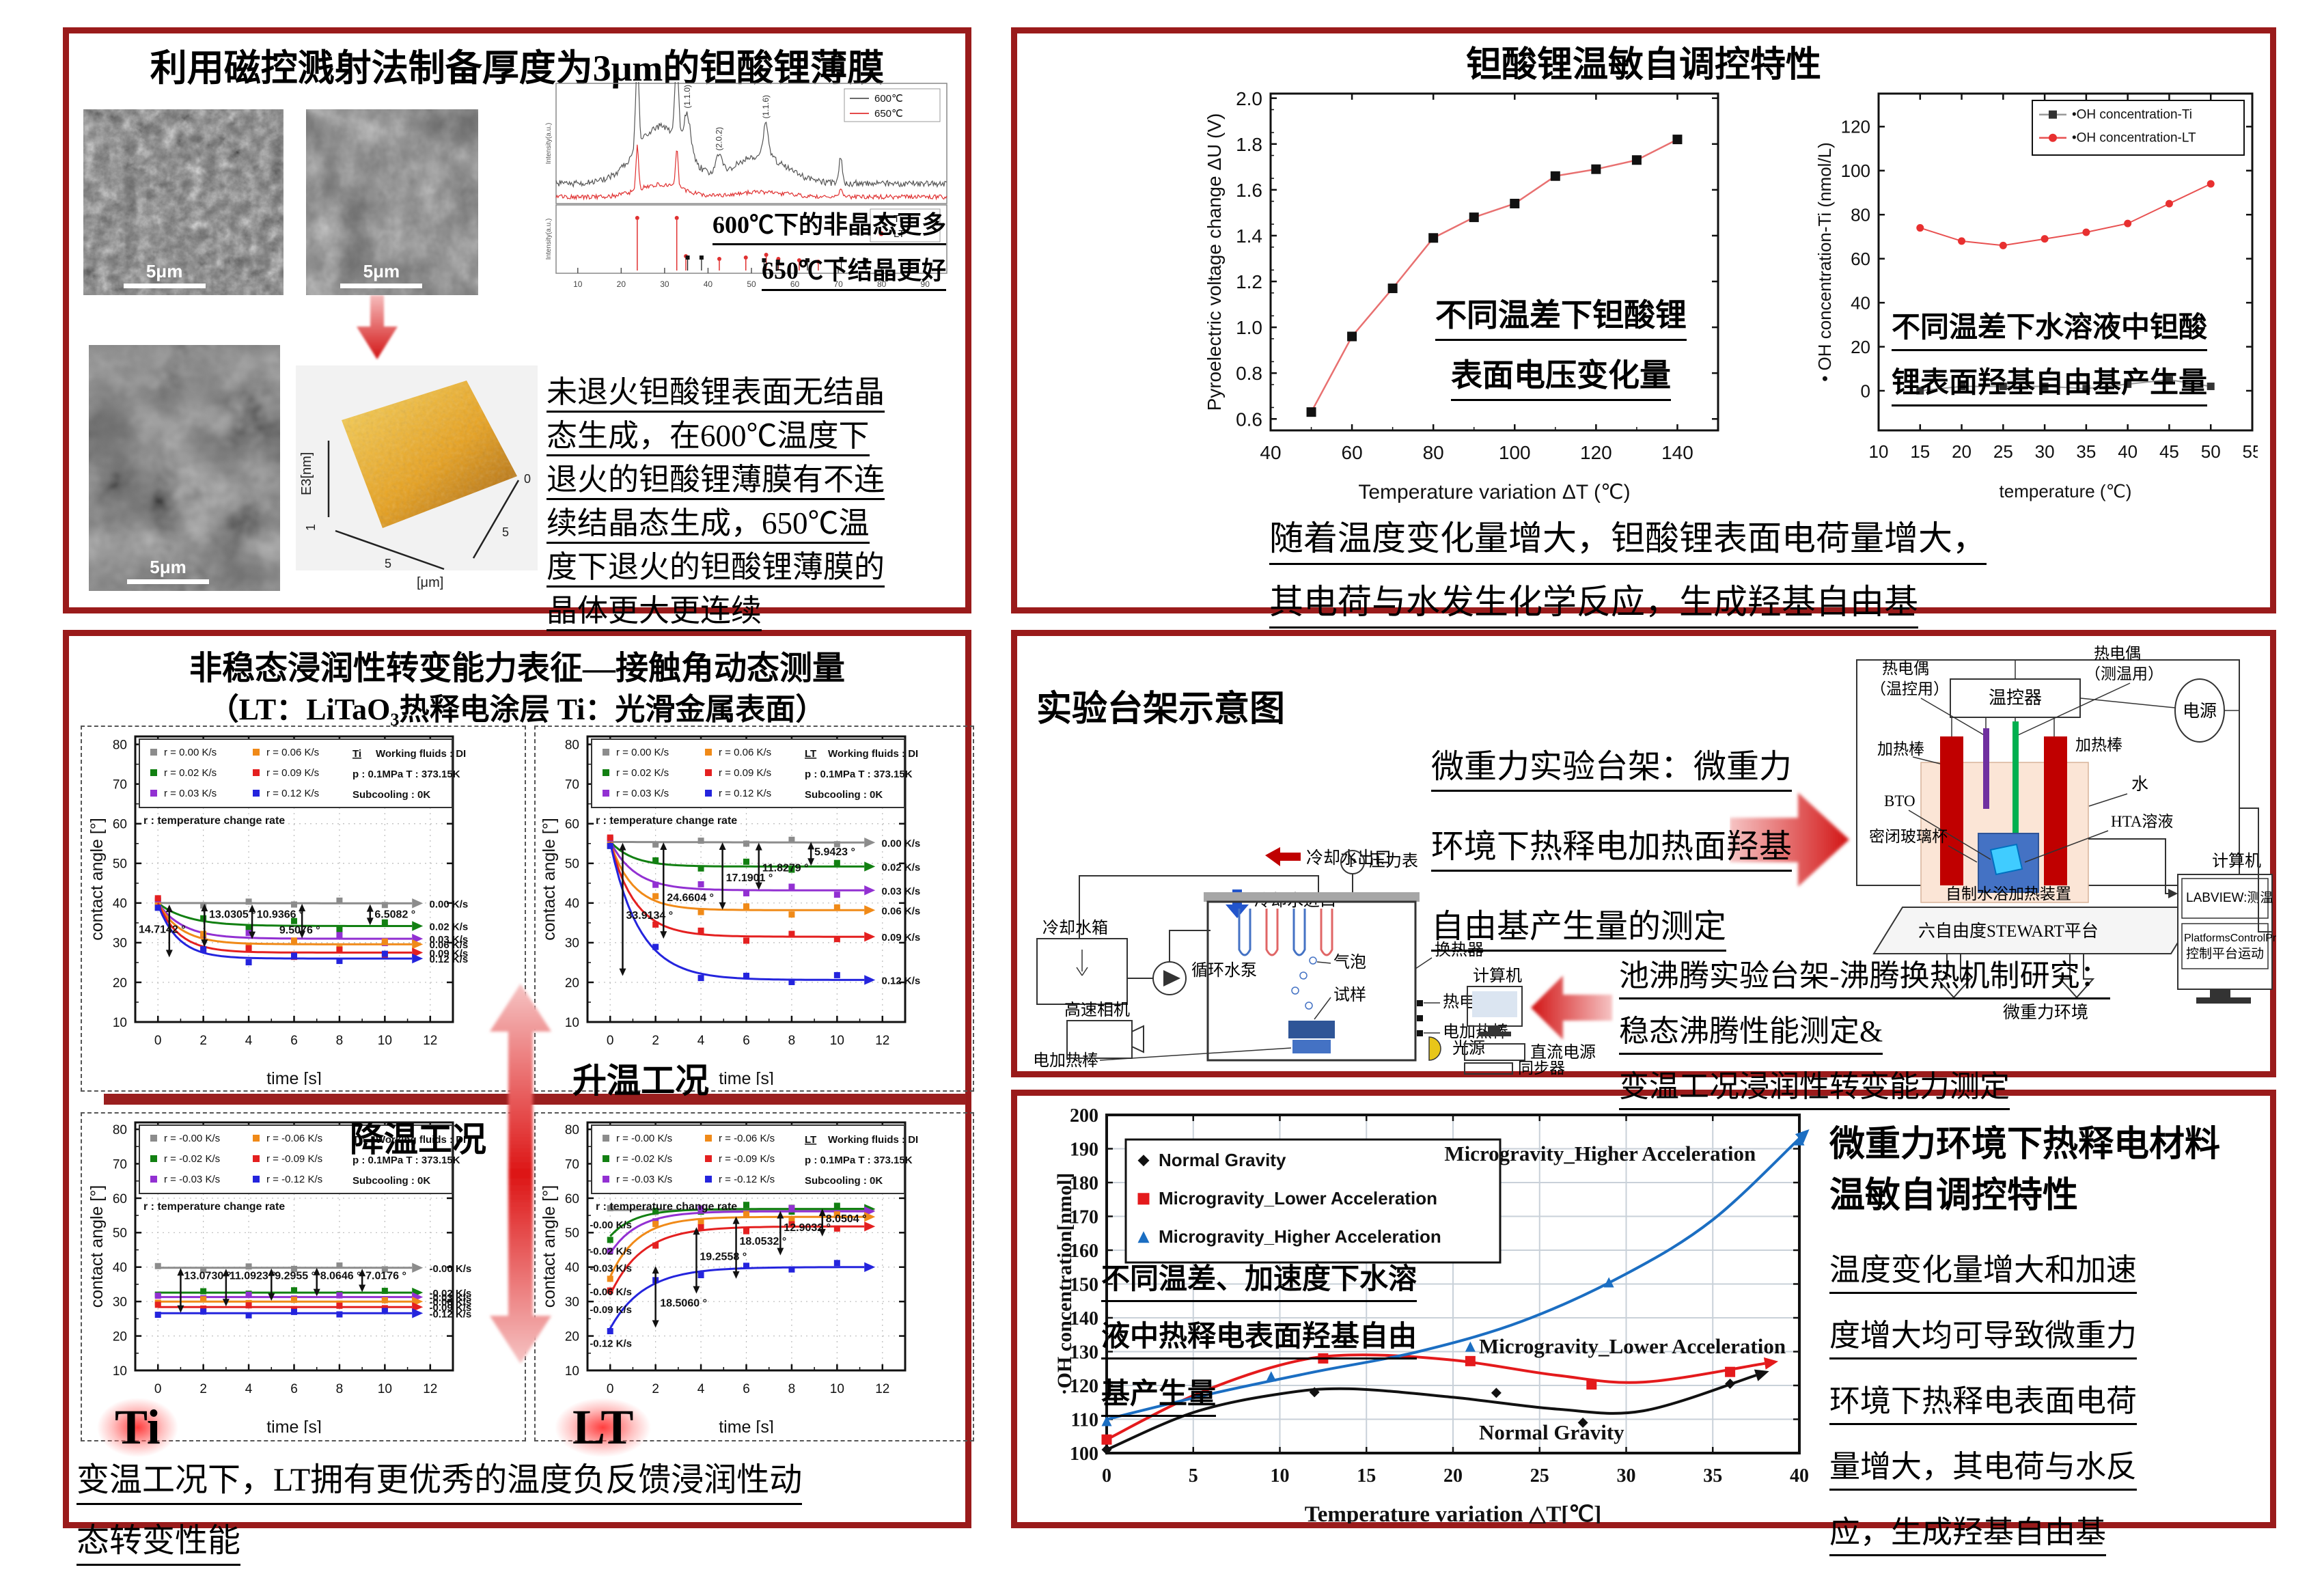 The image size is (2324, 1574). What do you see at coordinates (1626, 1476) in the screenshot?
I see `svg-text: 30` at bounding box center [1626, 1476].